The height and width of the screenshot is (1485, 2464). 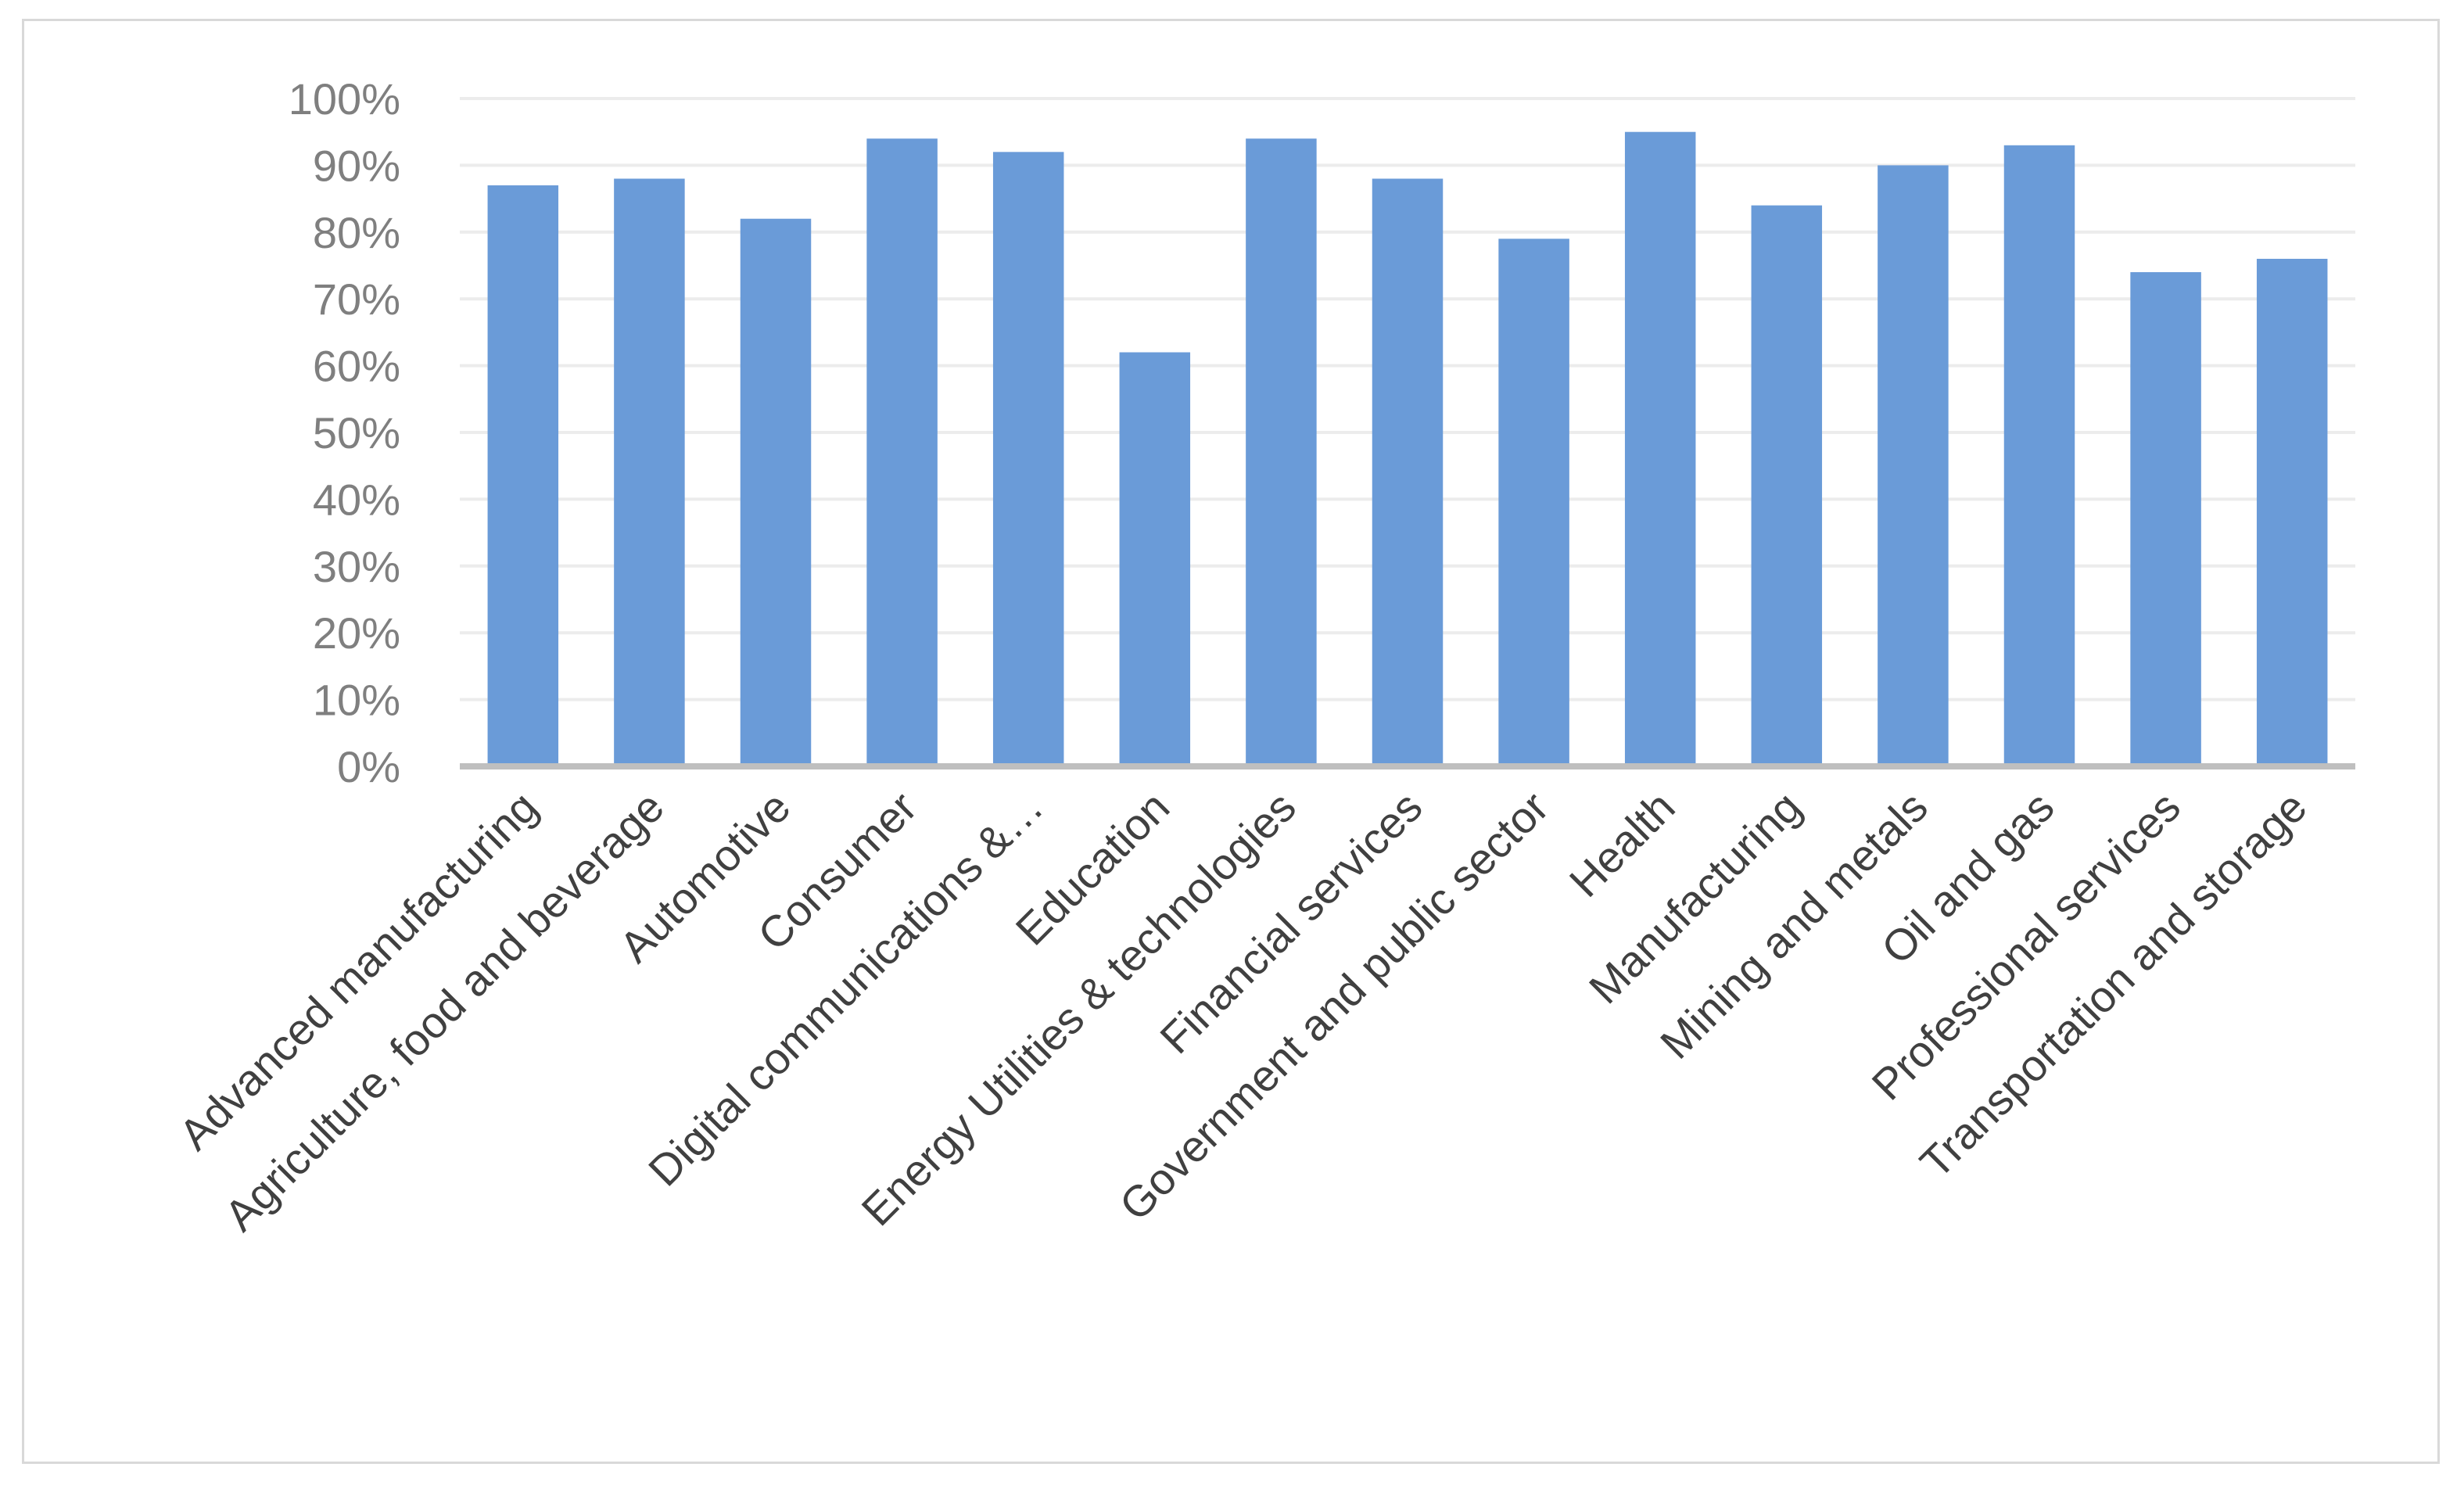 I want to click on y-tick-label: 30%, so click(x=357, y=566).